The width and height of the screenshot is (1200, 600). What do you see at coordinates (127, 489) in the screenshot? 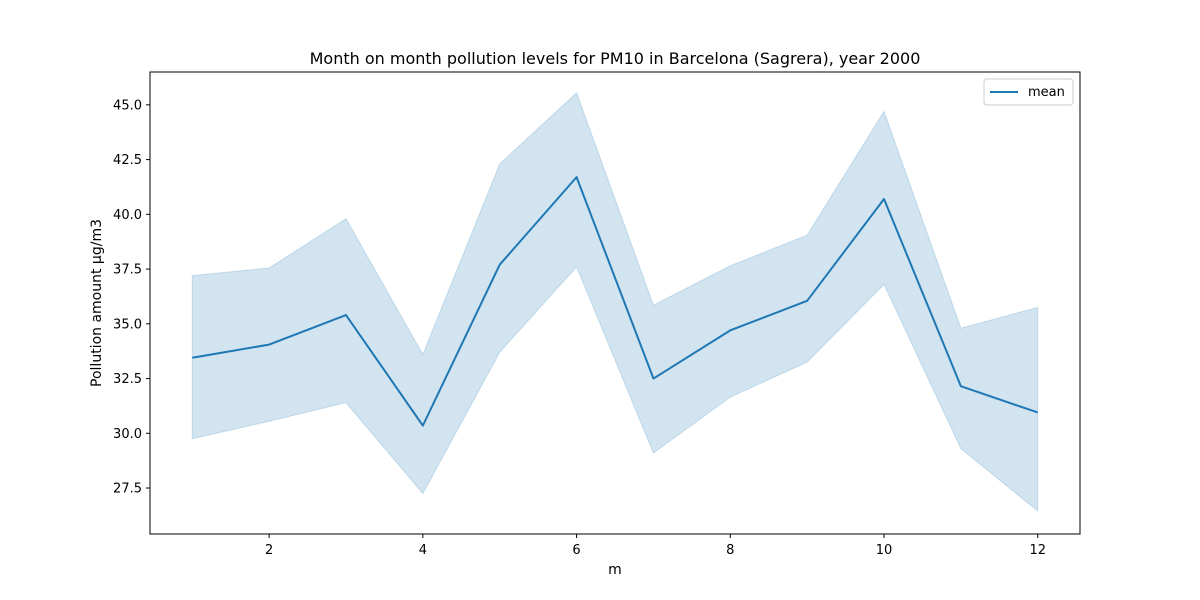
I see `y-tick-label: 27.5` at bounding box center [127, 489].